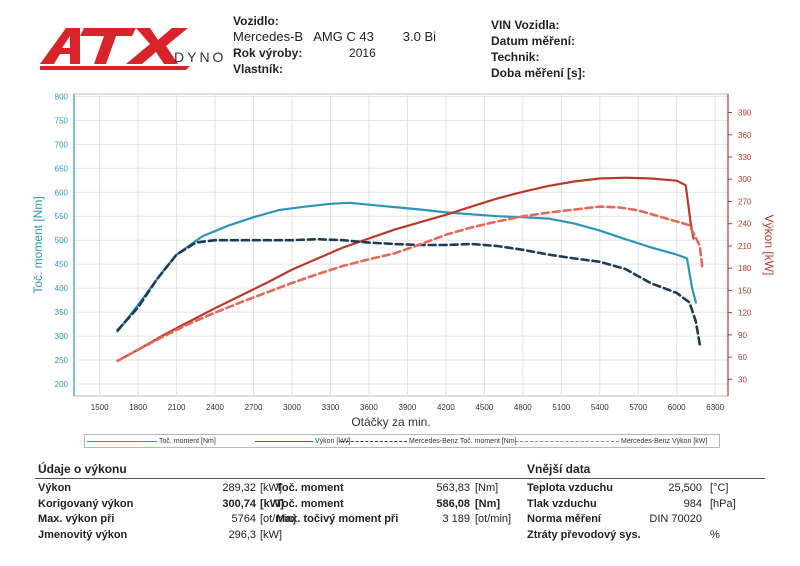 This screenshot has height=566, width=800. What do you see at coordinates (62, 120) in the screenshot?
I see `y-left-tick-label: 750` at bounding box center [62, 120].